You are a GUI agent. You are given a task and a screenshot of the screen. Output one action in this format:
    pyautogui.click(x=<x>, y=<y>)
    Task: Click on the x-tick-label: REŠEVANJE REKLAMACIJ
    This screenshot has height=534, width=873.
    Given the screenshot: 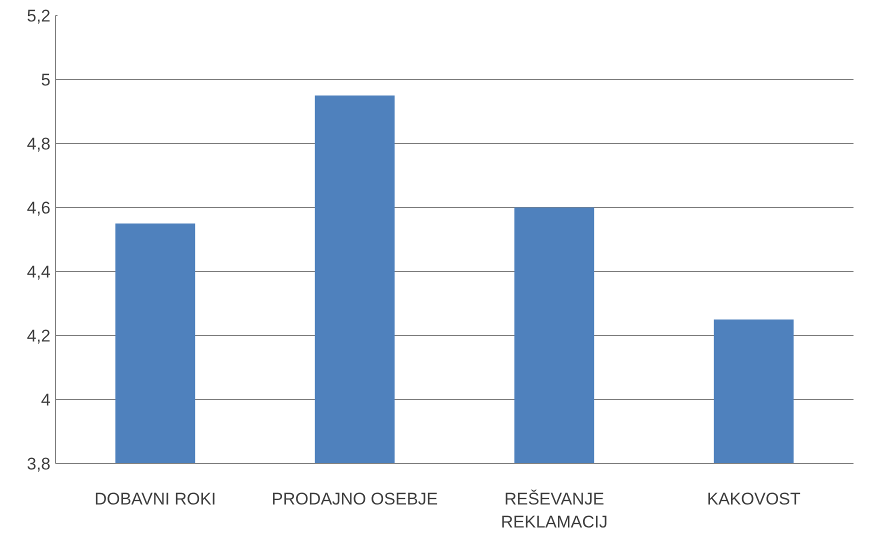 What is the action you would take?
    pyautogui.click(x=554, y=511)
    